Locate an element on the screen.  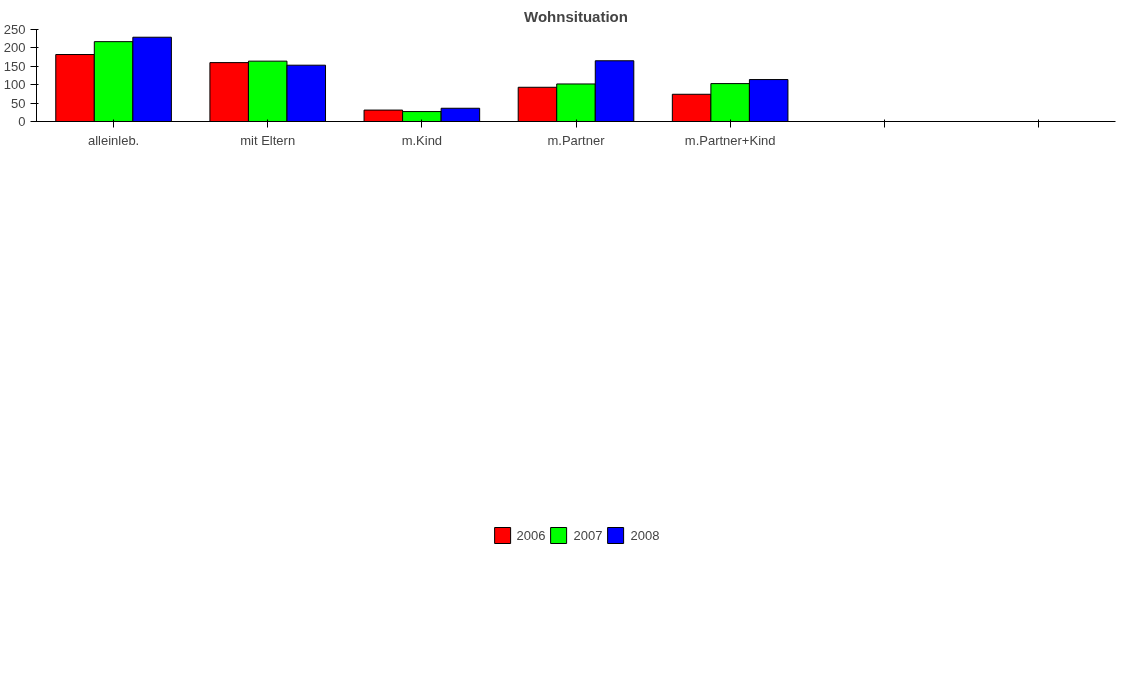
y-tick-label: 50 is located at coordinates (18, 103).